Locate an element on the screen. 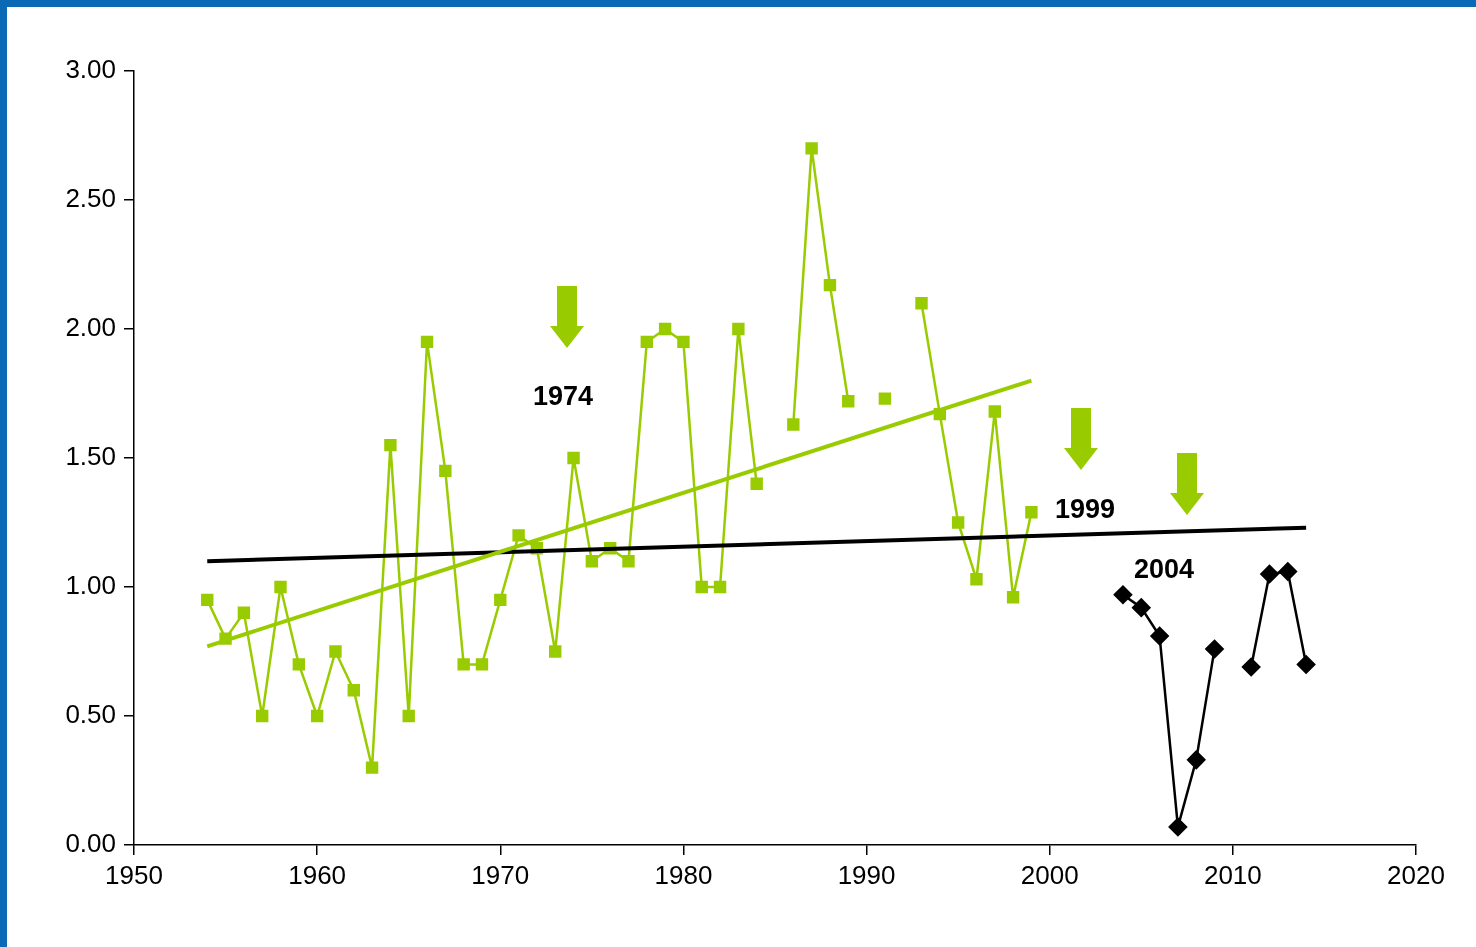  y-tick-label: 3.00 is located at coordinates (90, 69).